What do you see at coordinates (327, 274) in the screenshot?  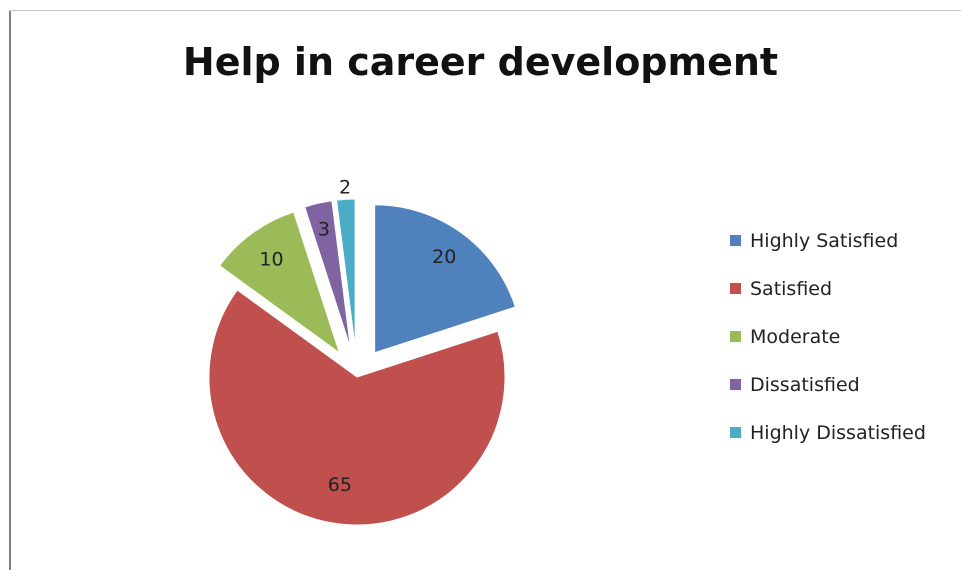 I see `pie-slice-dissatisfied` at bounding box center [327, 274].